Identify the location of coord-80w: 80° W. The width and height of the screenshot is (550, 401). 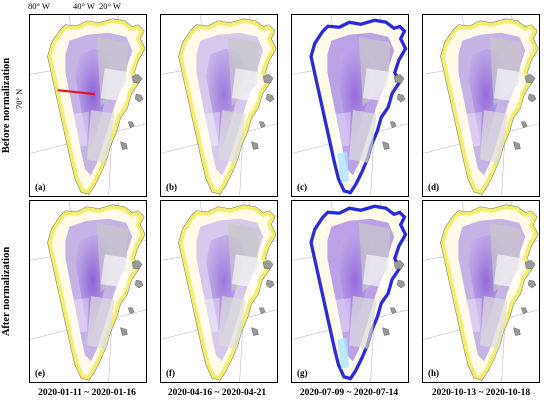
(39, 6).